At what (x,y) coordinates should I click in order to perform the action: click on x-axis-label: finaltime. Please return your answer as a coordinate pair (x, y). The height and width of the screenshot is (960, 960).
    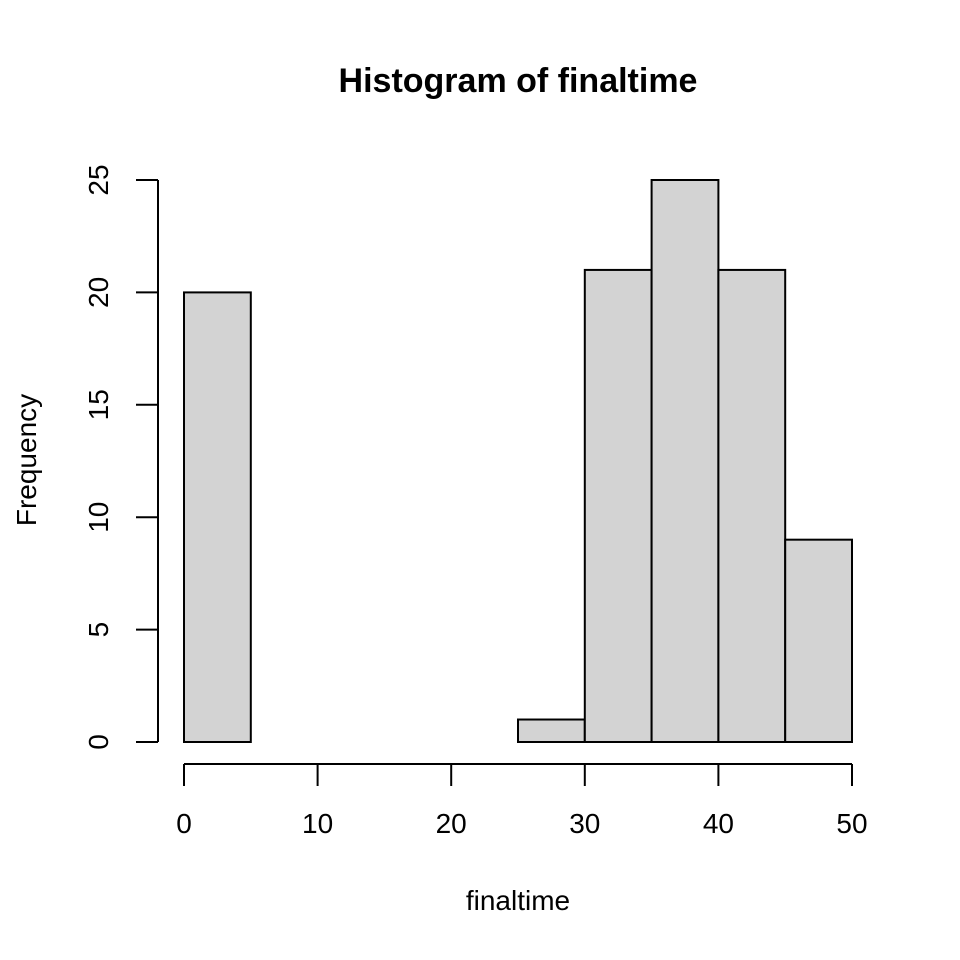
    Looking at the image, I should click on (518, 900).